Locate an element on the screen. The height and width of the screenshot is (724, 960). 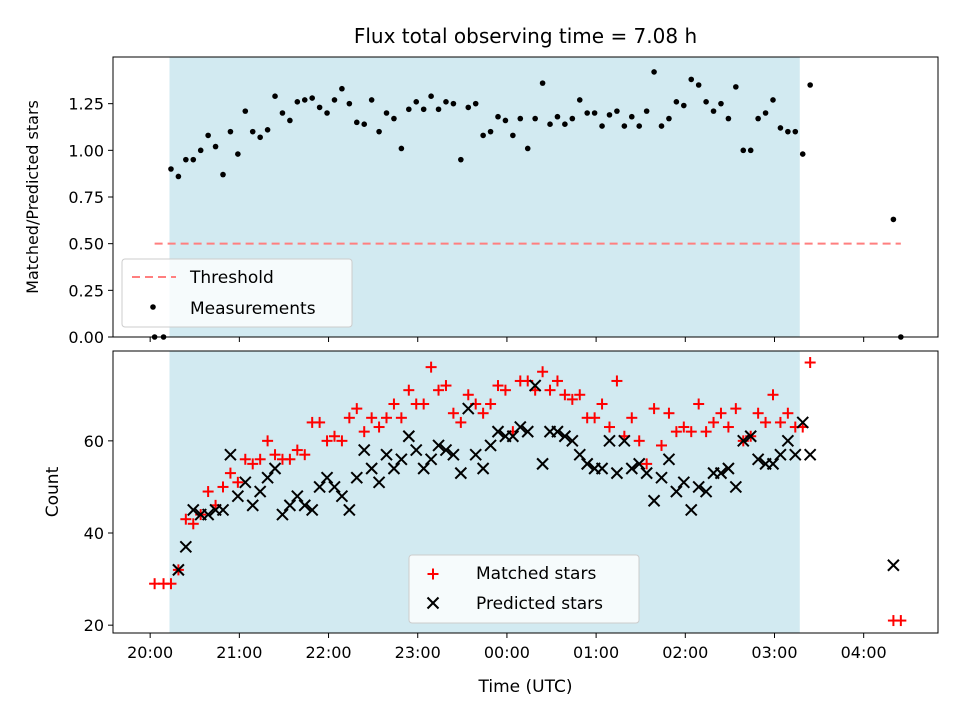
legend-predicted-label: Predicted stars is located at coordinates (539, 604).